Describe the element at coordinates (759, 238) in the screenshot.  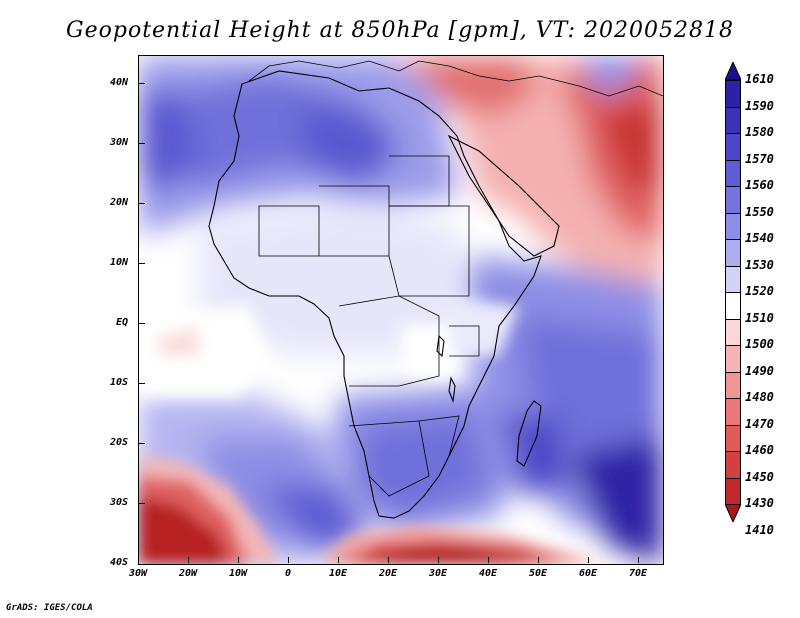
I see `colorbar-label: 1540` at that location.